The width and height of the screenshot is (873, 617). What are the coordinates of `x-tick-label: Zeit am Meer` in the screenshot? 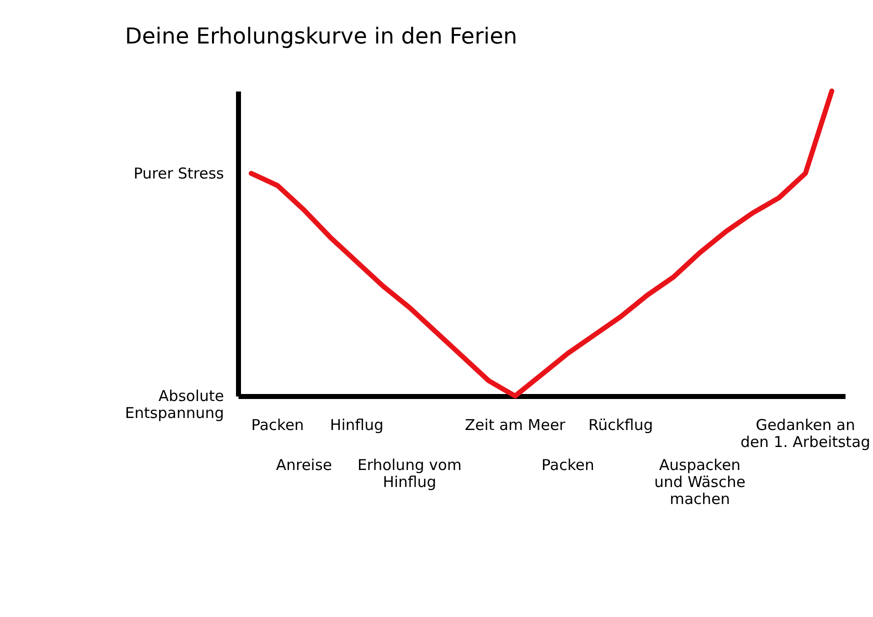 It's located at (515, 425).